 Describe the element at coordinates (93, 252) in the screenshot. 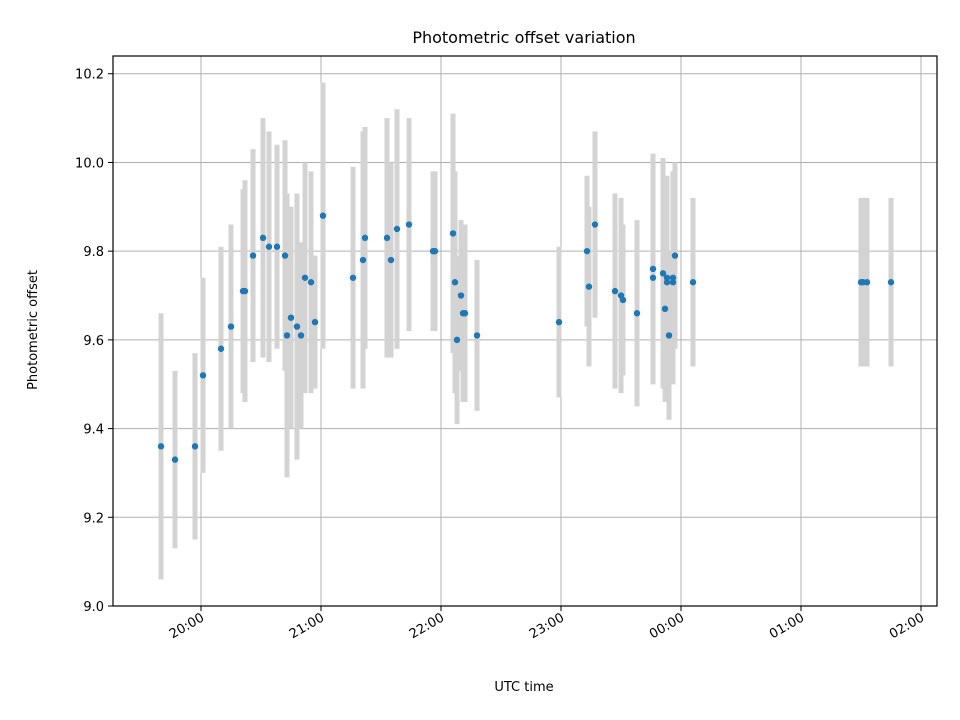

I see `y-tick-label: 9.8` at that location.